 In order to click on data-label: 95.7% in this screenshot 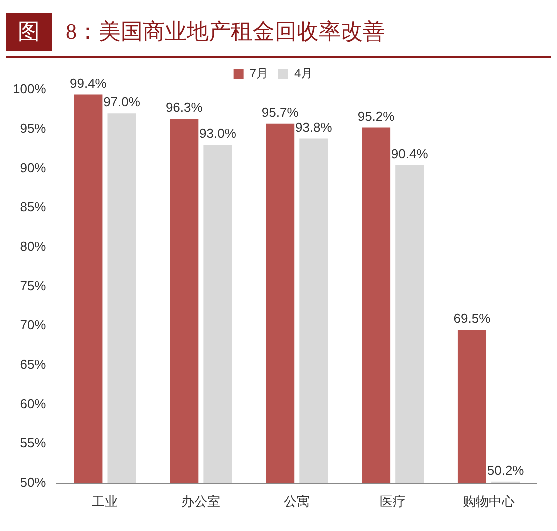, I will do `click(281, 112)`.